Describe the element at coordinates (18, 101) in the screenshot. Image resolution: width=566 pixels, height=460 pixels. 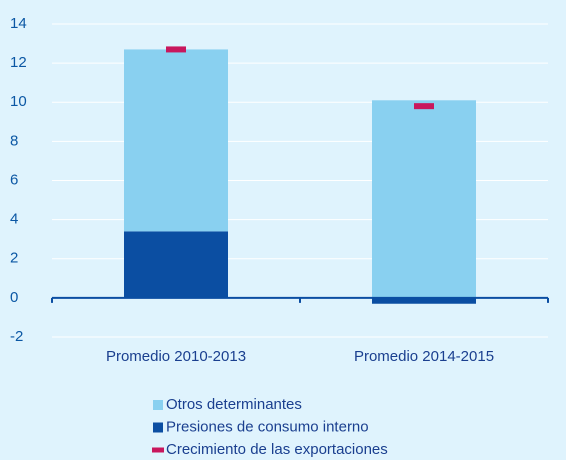
I see `y-tick-label: 10` at that location.